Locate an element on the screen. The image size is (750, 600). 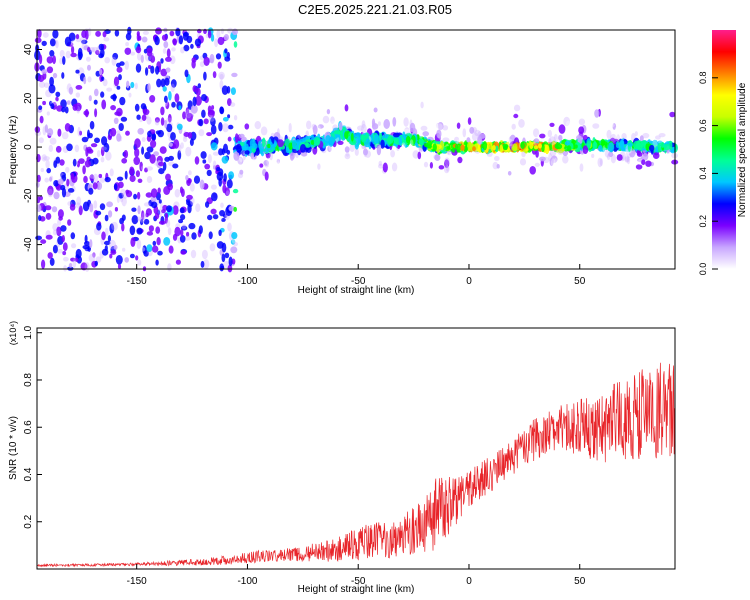
spectrogram-y-tick-label: -40 is located at coordinates (28, 244).